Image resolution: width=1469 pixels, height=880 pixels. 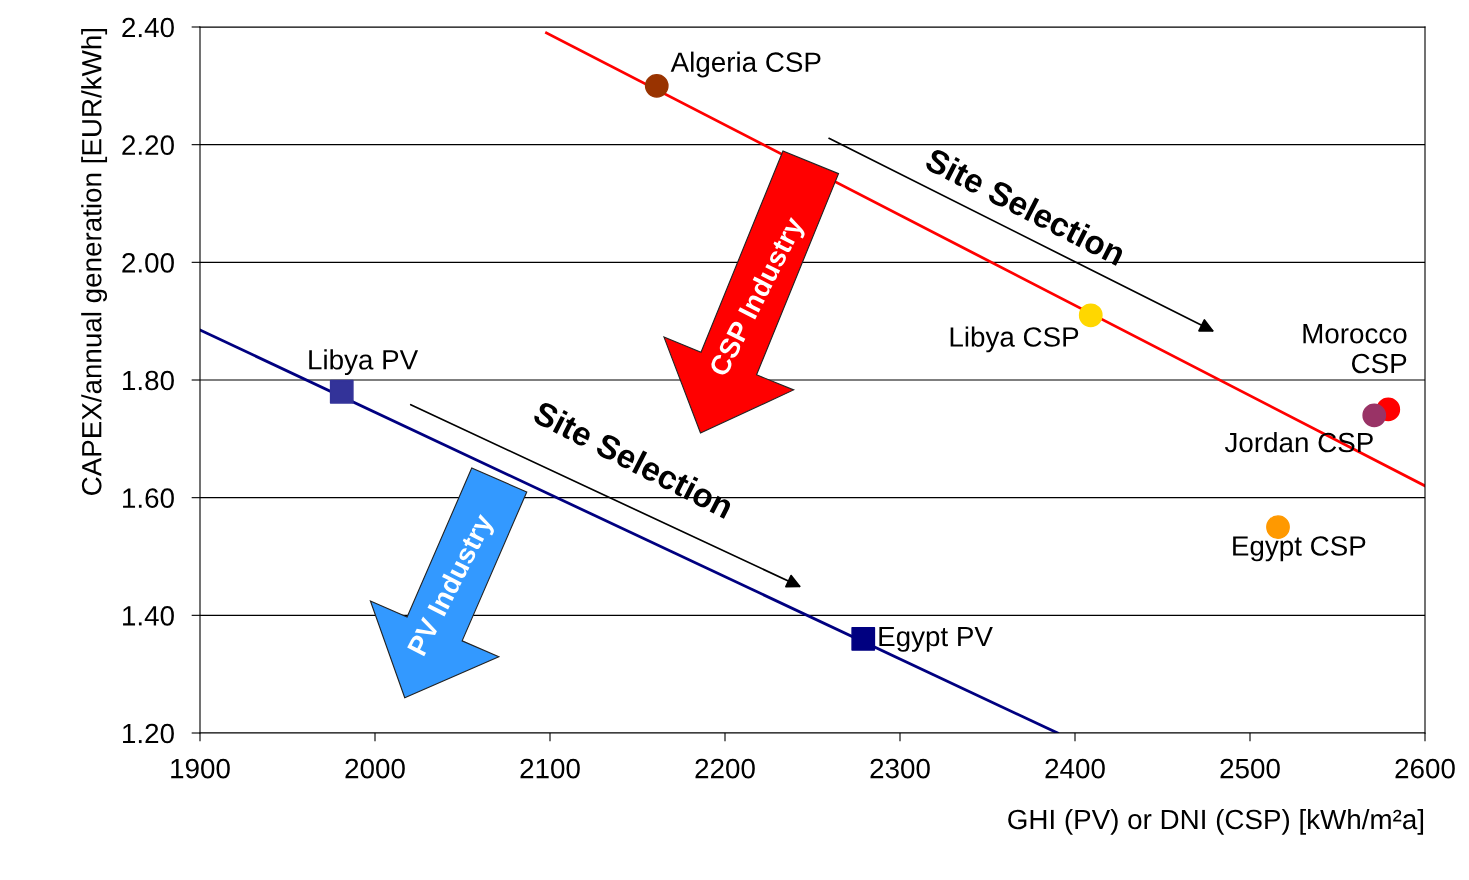 I want to click on x-tick-label: 2000, so click(x=375, y=768).